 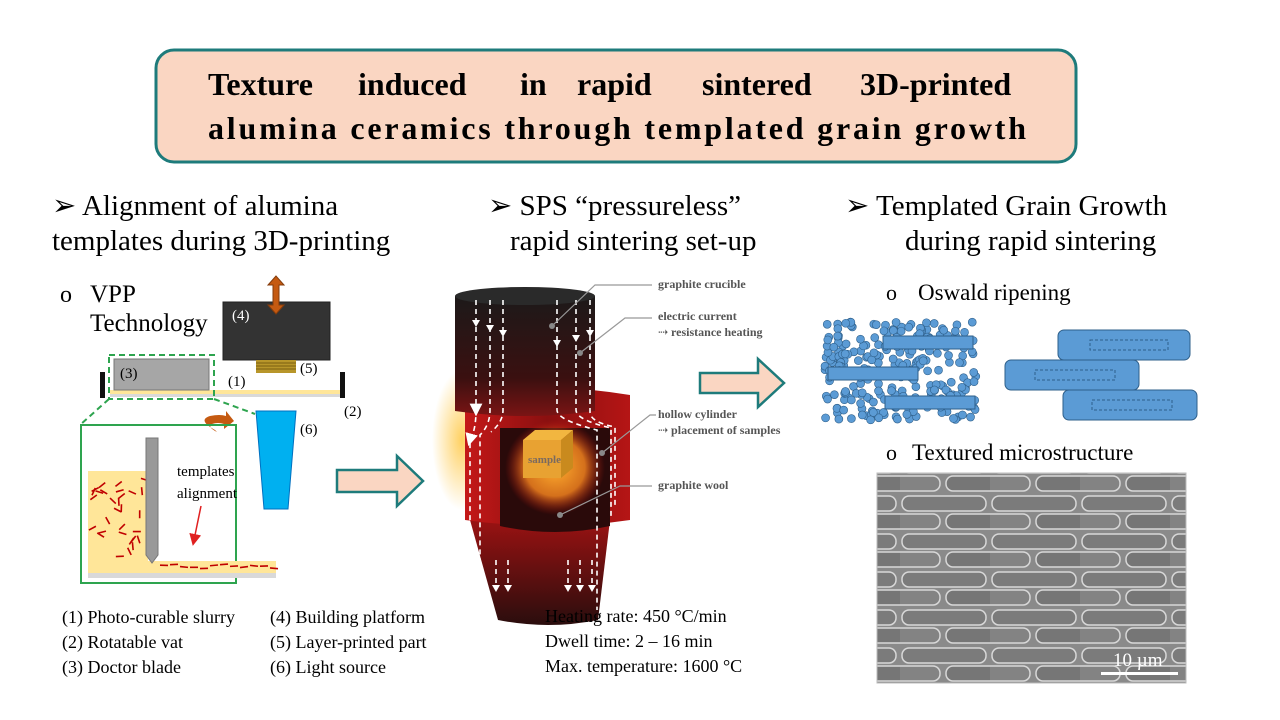 What do you see at coordinates (328, 667) in the screenshot?
I see `svg-text: (6) Light source` at bounding box center [328, 667].